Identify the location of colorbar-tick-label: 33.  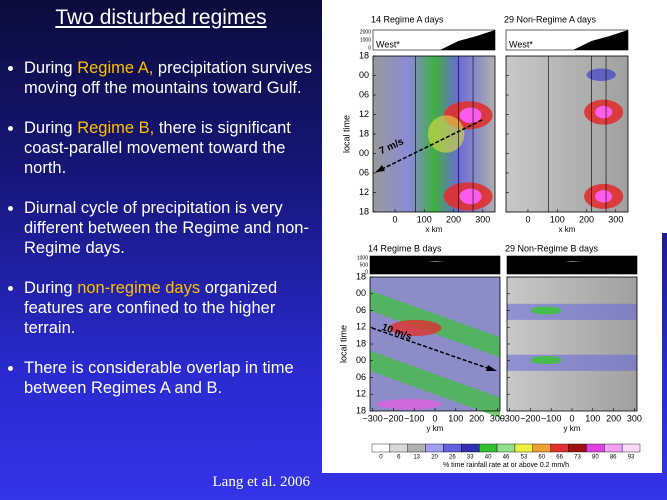
(470, 458).